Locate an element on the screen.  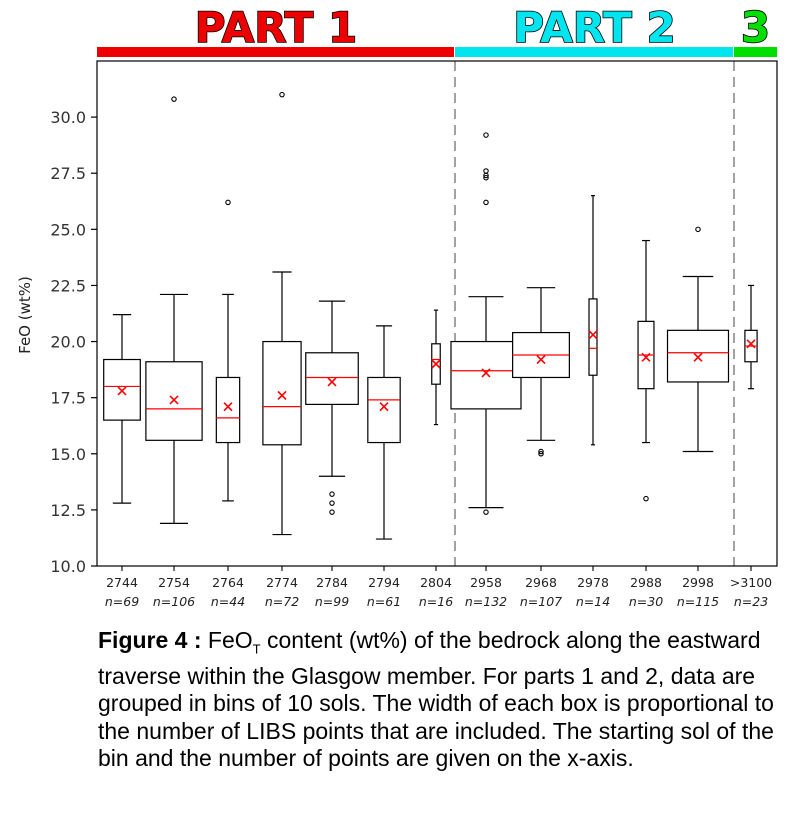
x-tick-label: 2794 is located at coordinates (384, 582).